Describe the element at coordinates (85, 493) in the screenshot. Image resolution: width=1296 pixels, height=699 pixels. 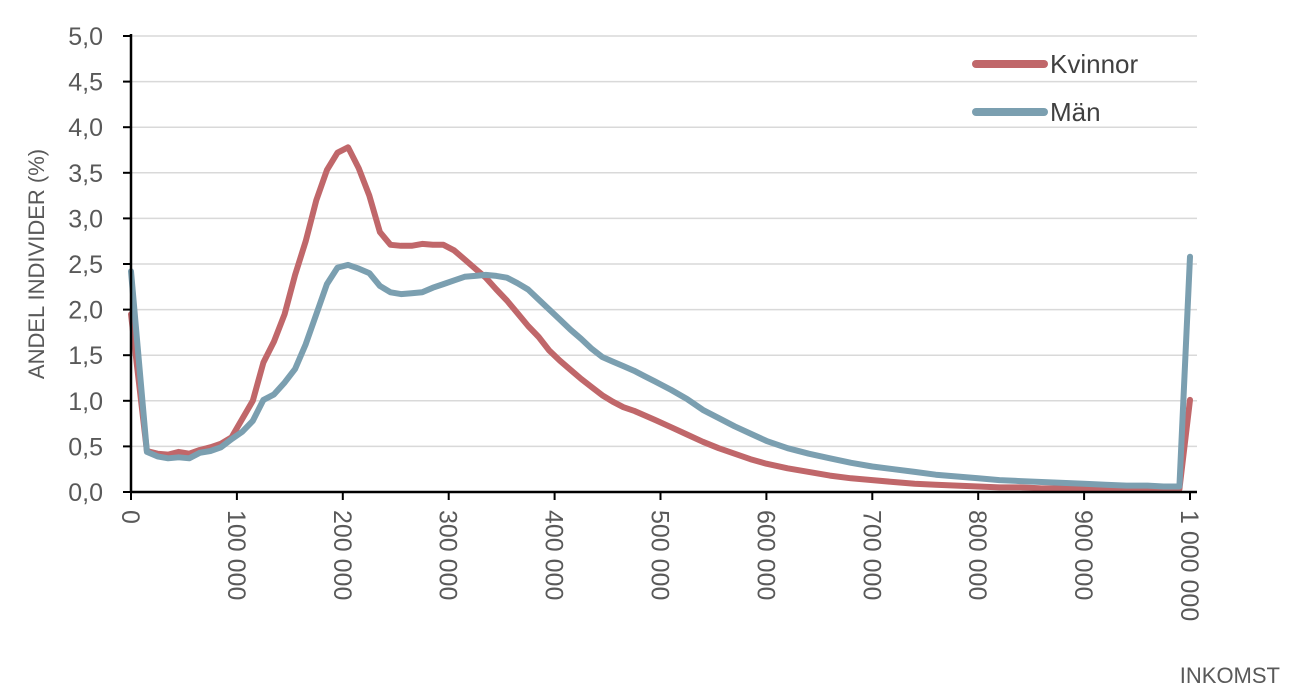
I see `y-tick-label-0: 0,0` at that location.